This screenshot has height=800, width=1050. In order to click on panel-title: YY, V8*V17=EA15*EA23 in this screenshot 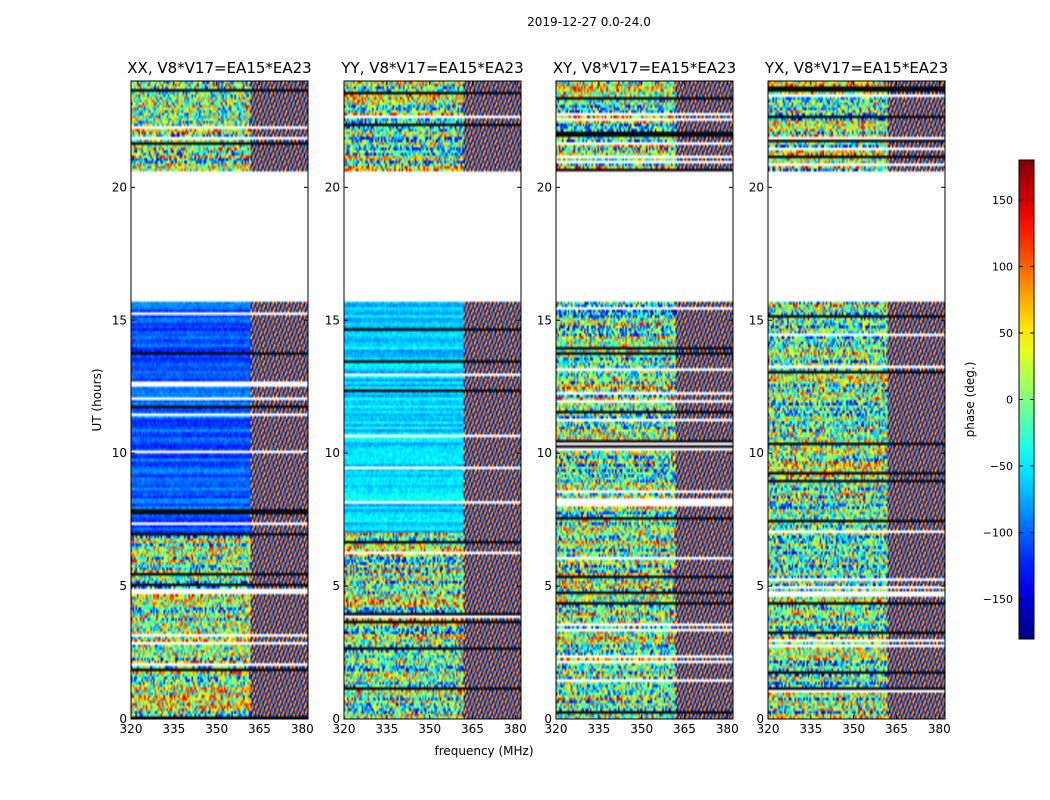, I will do `click(431, 68)`.